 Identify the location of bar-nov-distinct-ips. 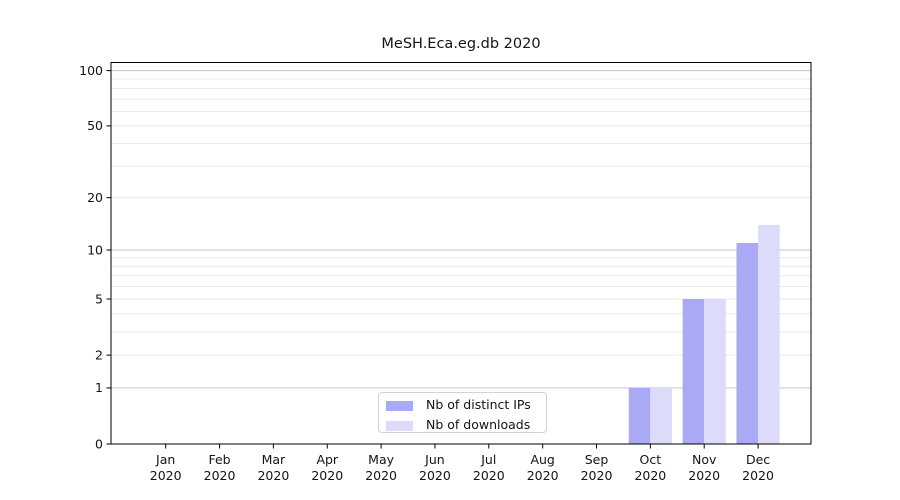
(693, 371).